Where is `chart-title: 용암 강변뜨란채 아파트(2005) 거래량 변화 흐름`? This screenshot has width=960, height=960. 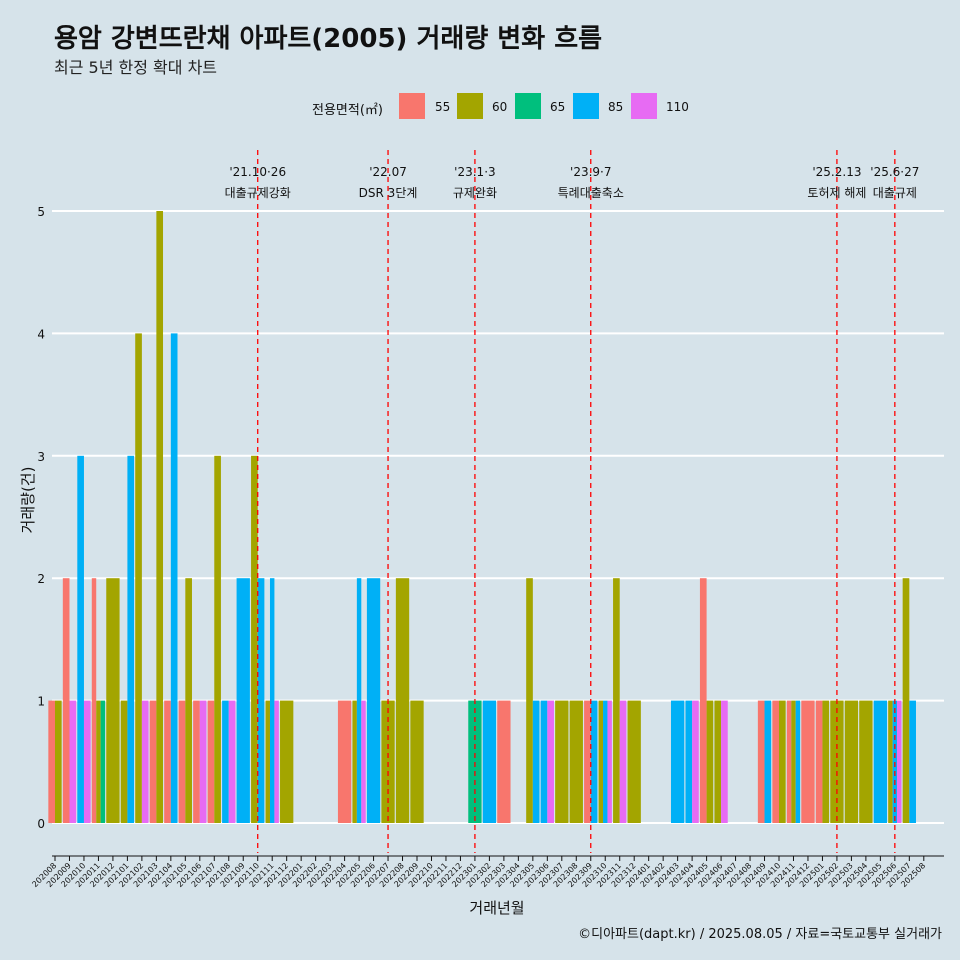
chart-title: 용암 강변뜨란채 아파트(2005) 거래량 변화 흐름 is located at coordinates (328, 39).